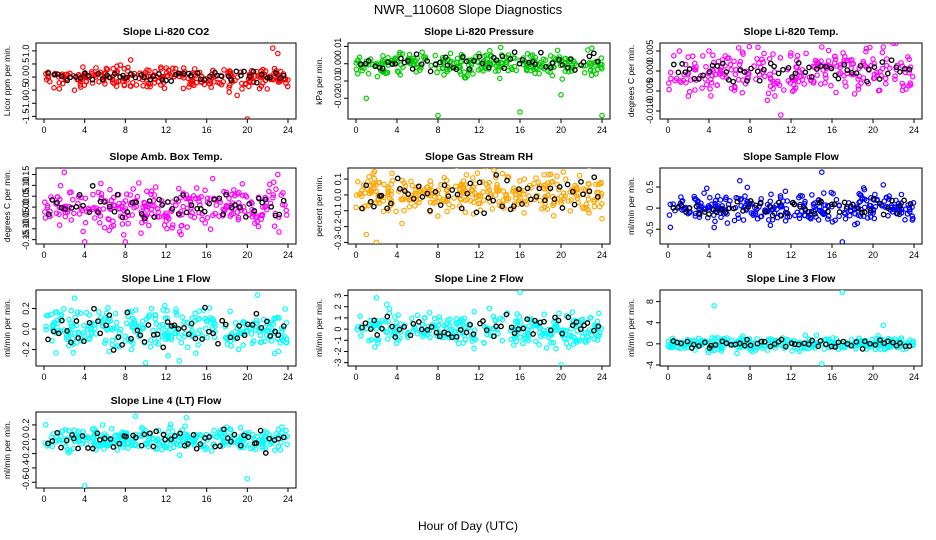  Describe the element at coordinates (167, 82) in the screenshot. I see `scatter-points` at that location.